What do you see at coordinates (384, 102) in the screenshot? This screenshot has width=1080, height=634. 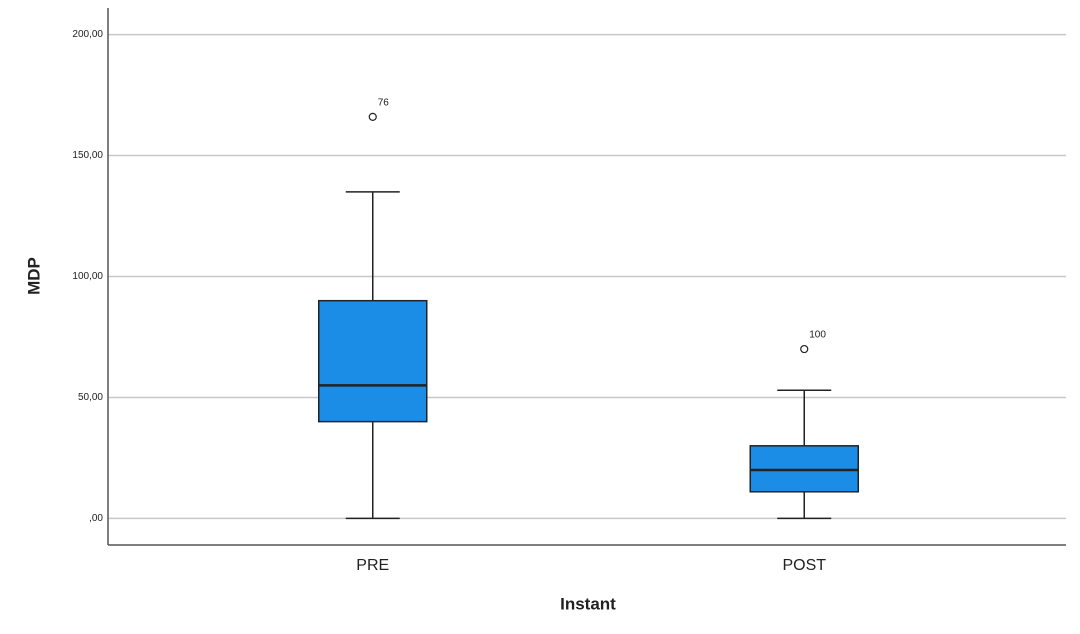 I see `outlier-id: 76` at bounding box center [384, 102].